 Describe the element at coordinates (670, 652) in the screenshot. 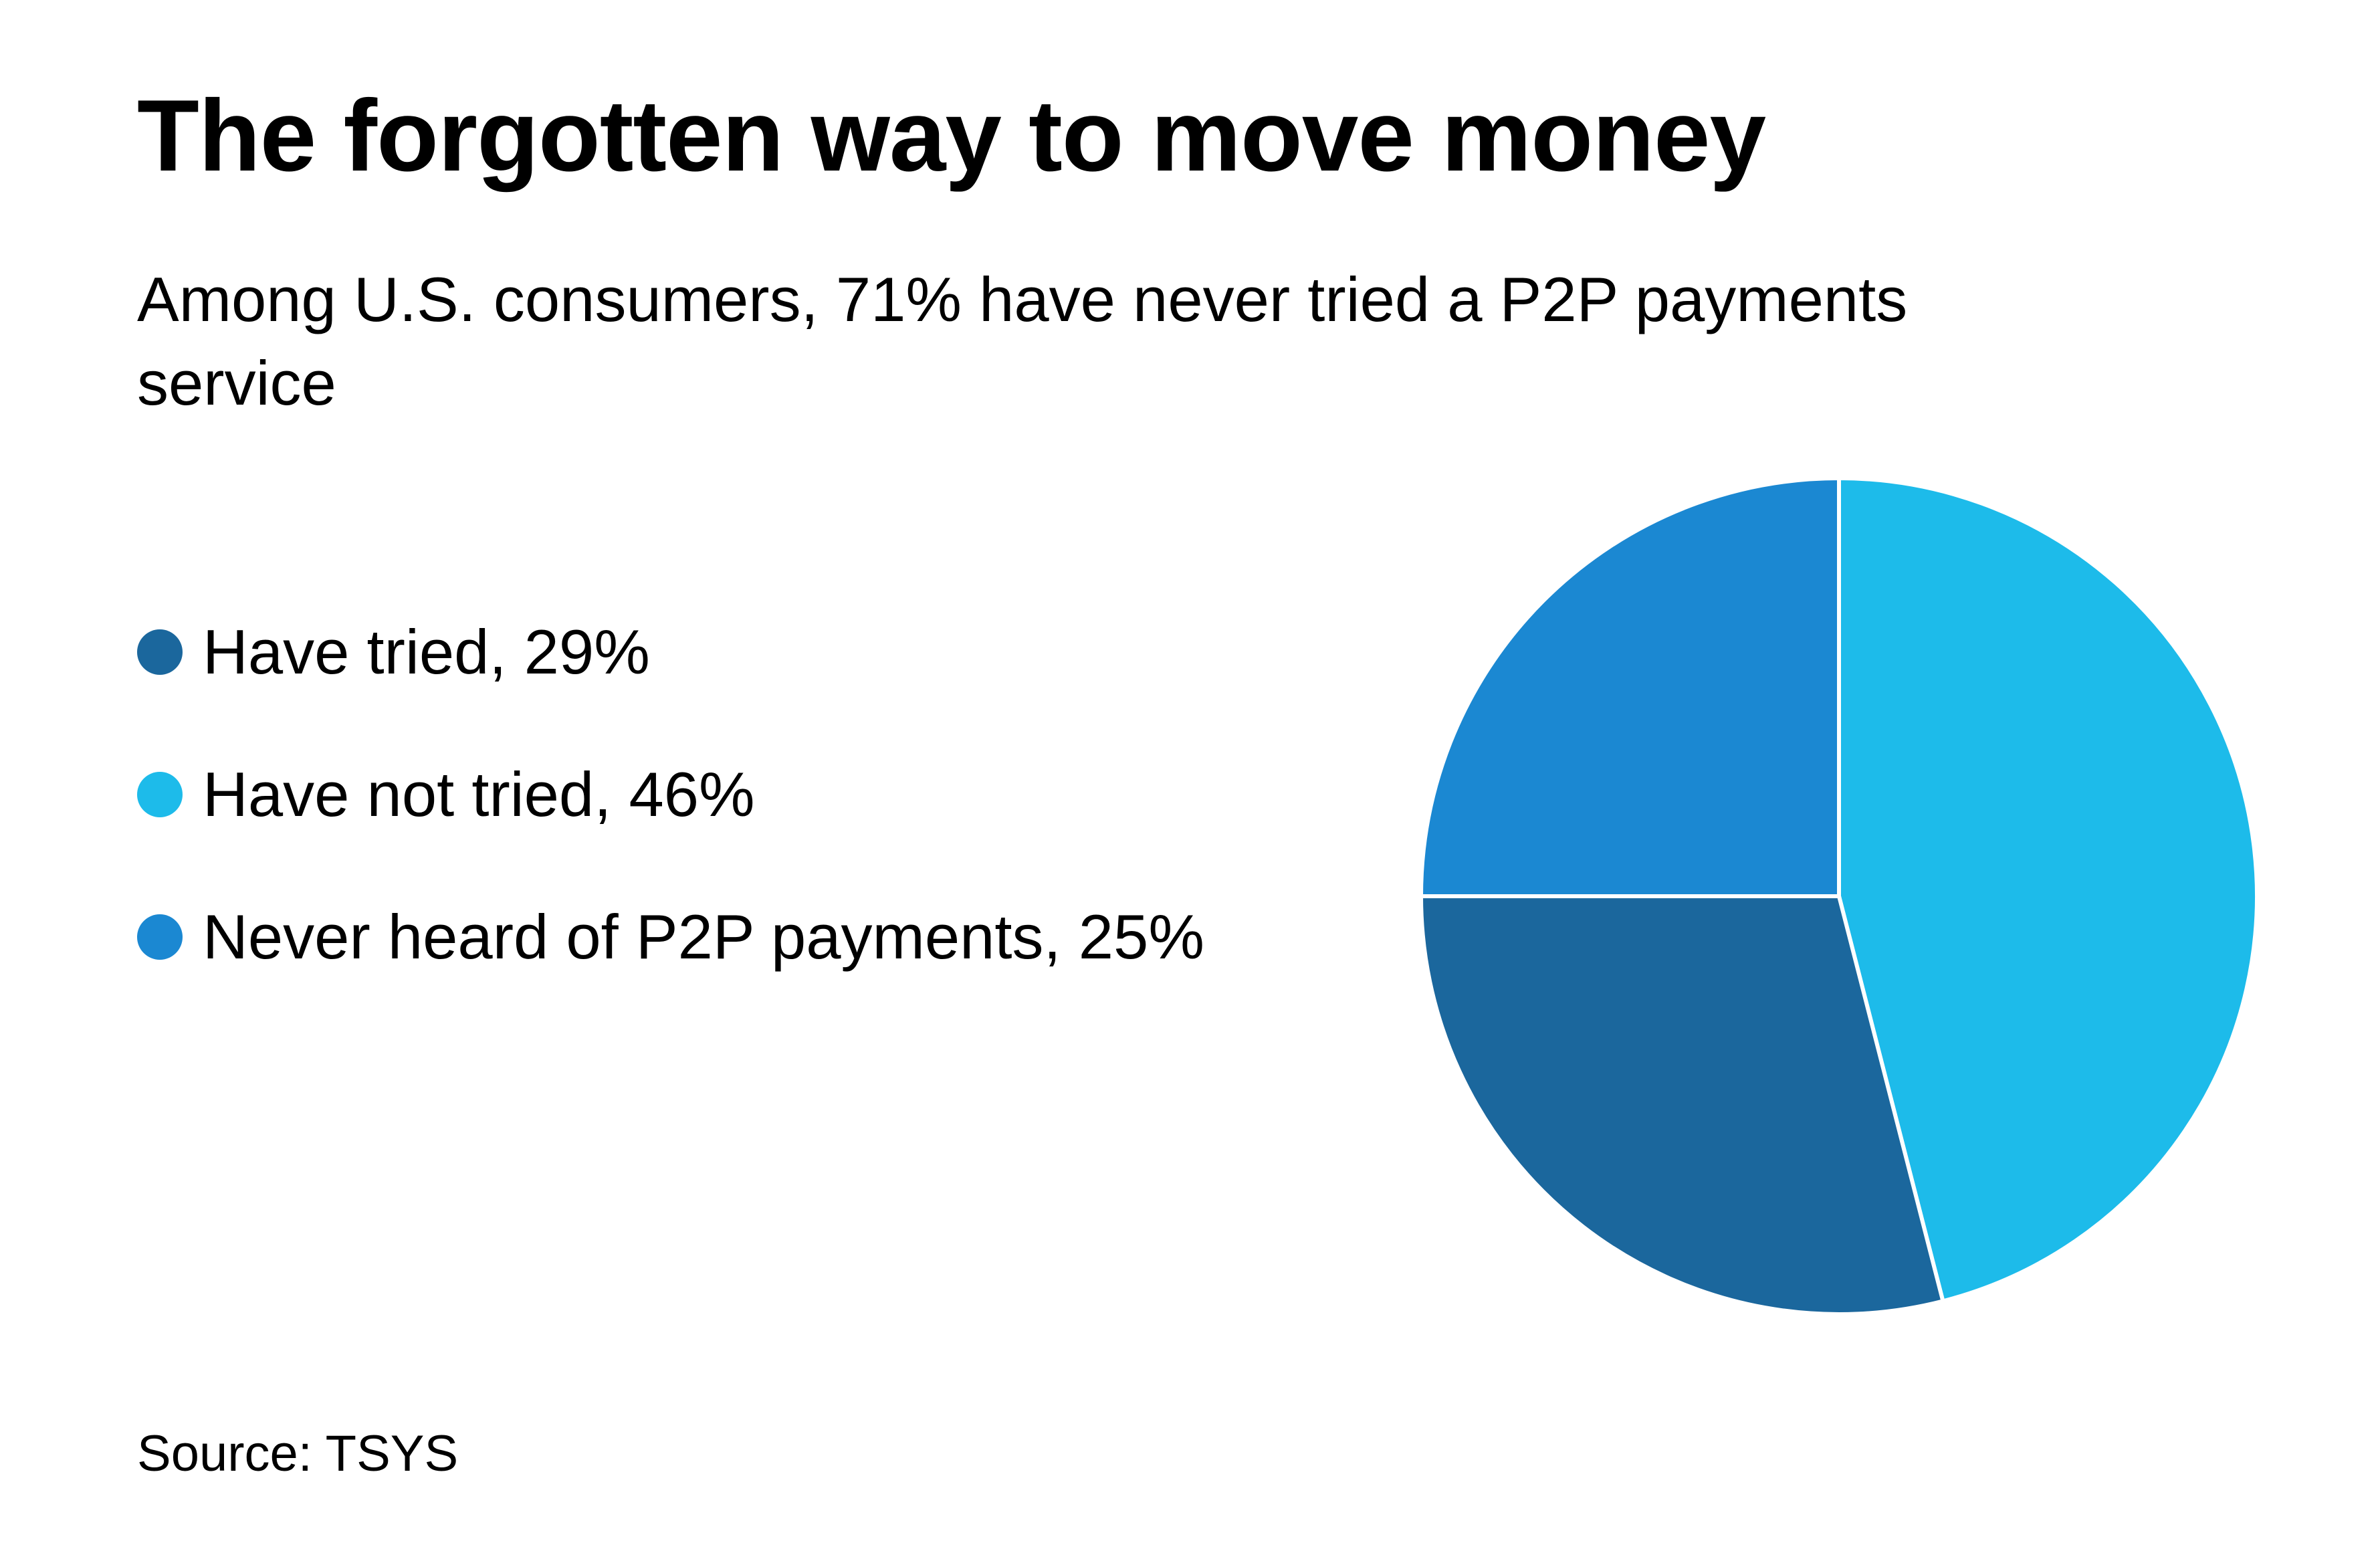

I see `legend-item-have-tried: Have tried, 29%` at that location.